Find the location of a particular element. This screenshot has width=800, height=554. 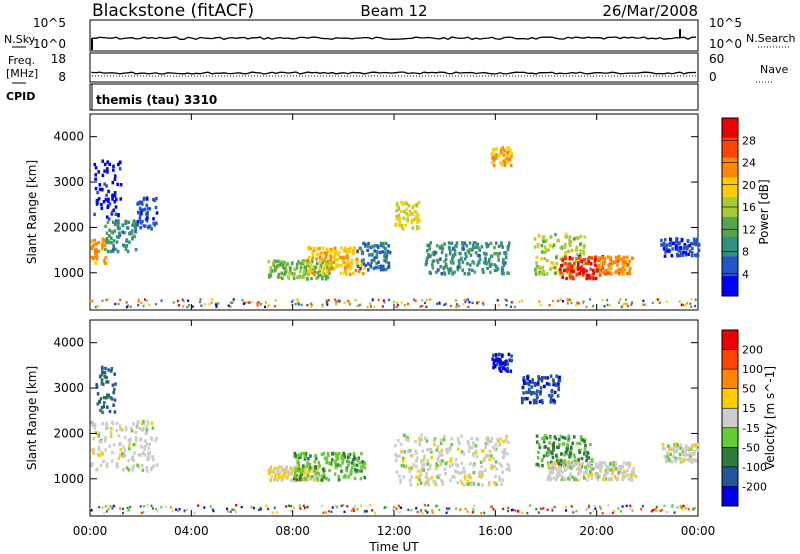

velocity-colorbar-swatch is located at coordinates (730, 496).